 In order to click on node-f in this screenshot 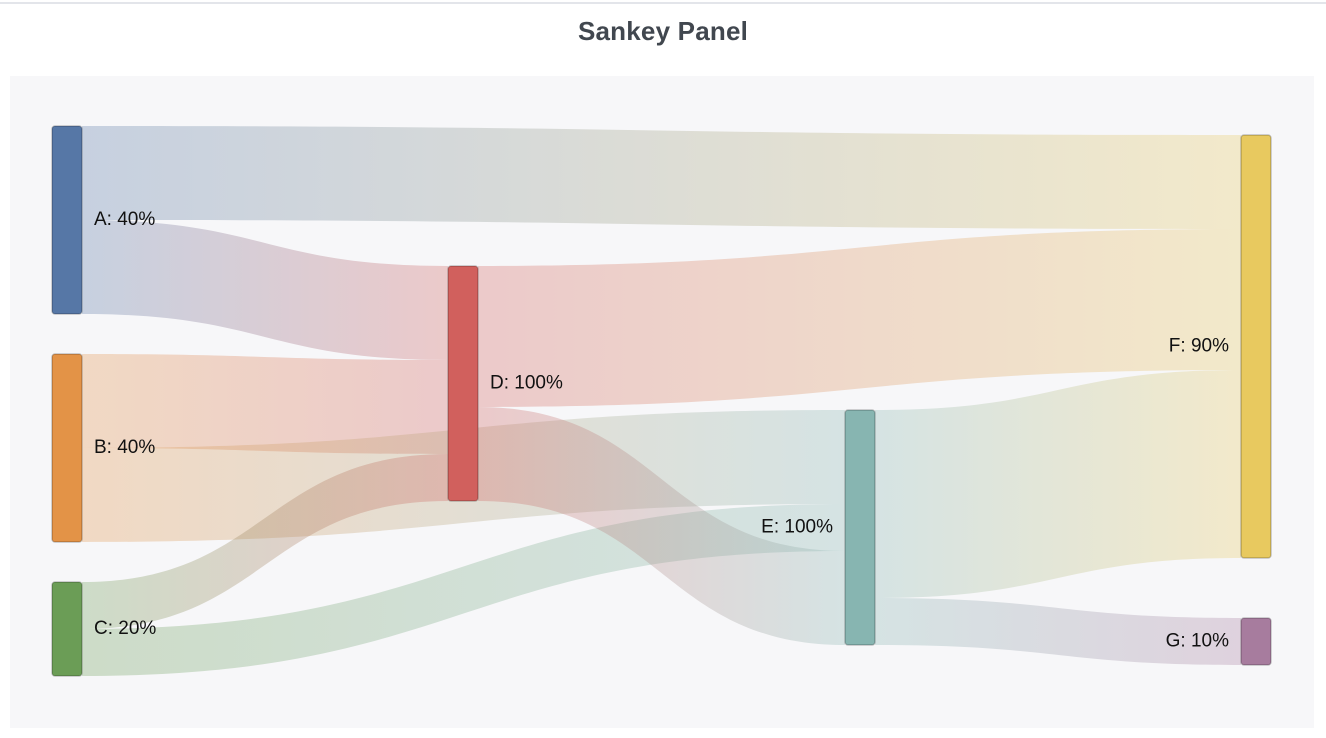, I will do `click(1256, 346)`.